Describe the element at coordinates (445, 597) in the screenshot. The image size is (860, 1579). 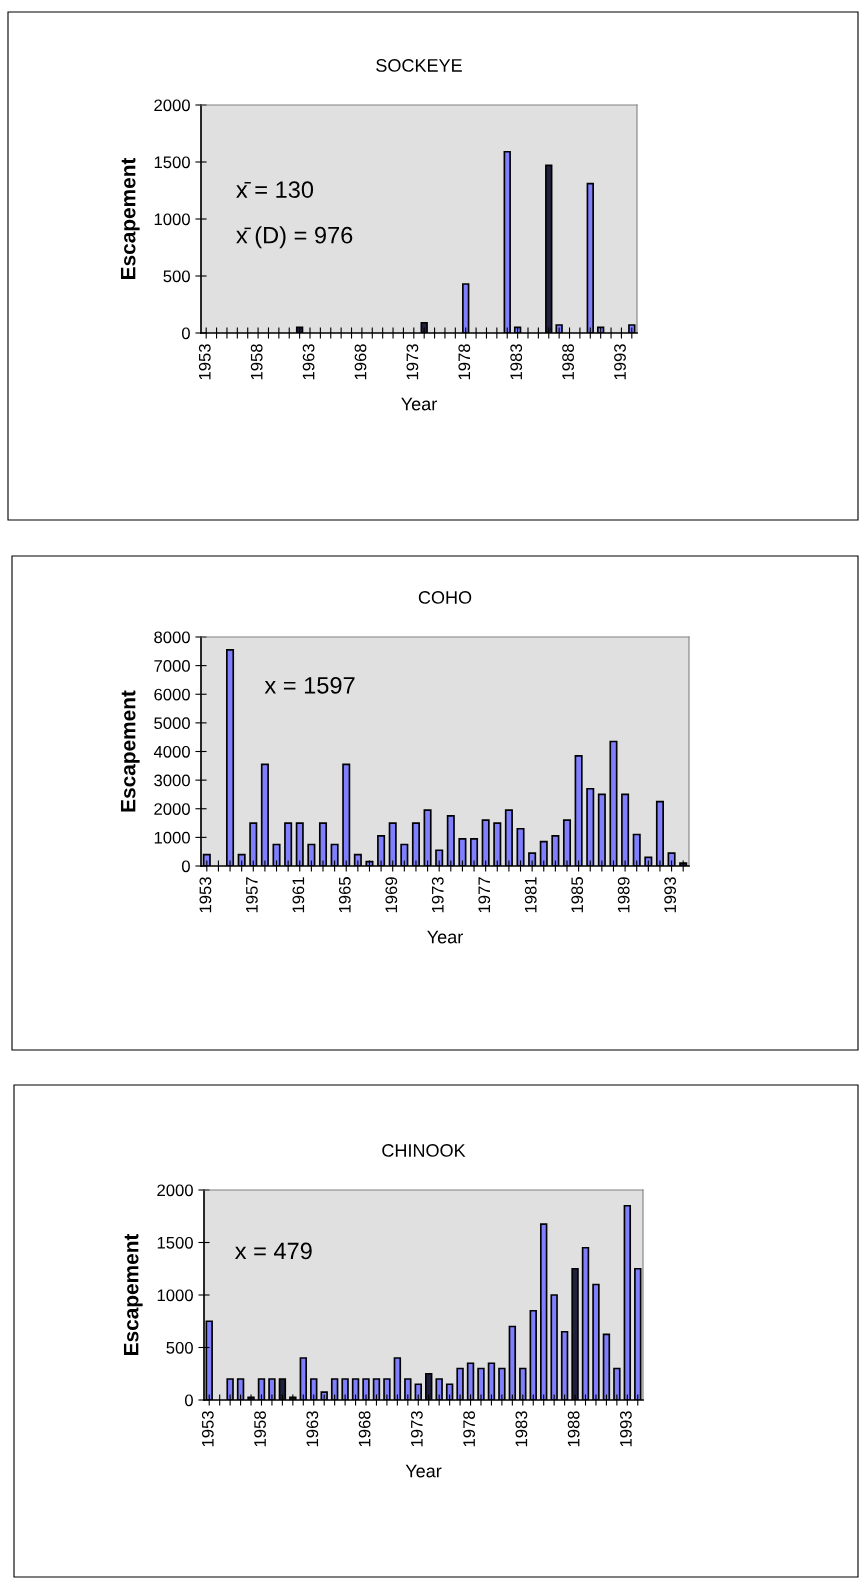
I see `chart-title: COHO` at that location.